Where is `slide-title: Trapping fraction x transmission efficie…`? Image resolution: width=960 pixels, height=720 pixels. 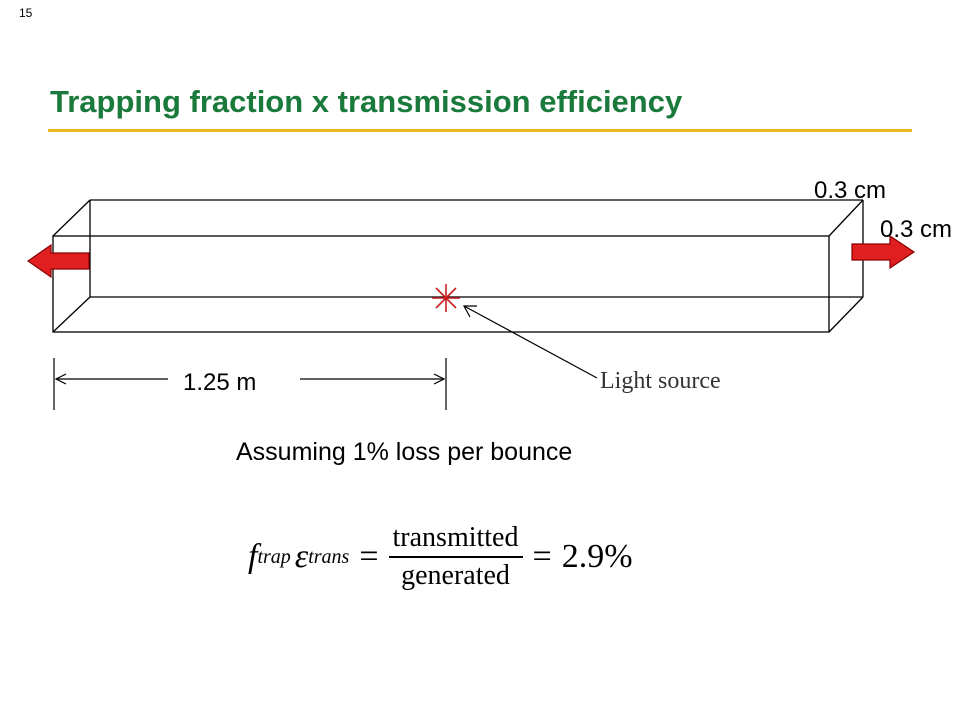 slide-title: Trapping fraction x transmission efficie… is located at coordinates (366, 101).